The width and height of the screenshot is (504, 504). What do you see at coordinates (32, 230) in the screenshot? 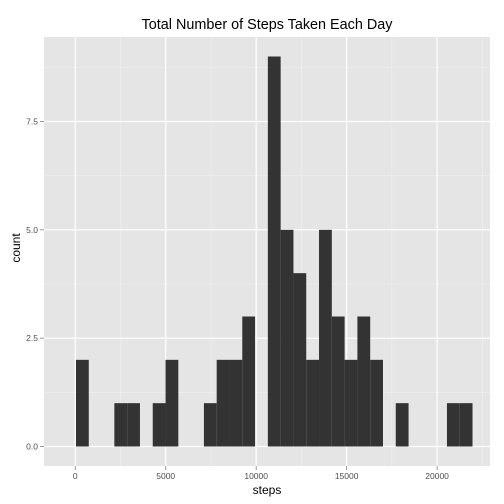
I see `y-tick-label: 5.0` at bounding box center [32, 230].